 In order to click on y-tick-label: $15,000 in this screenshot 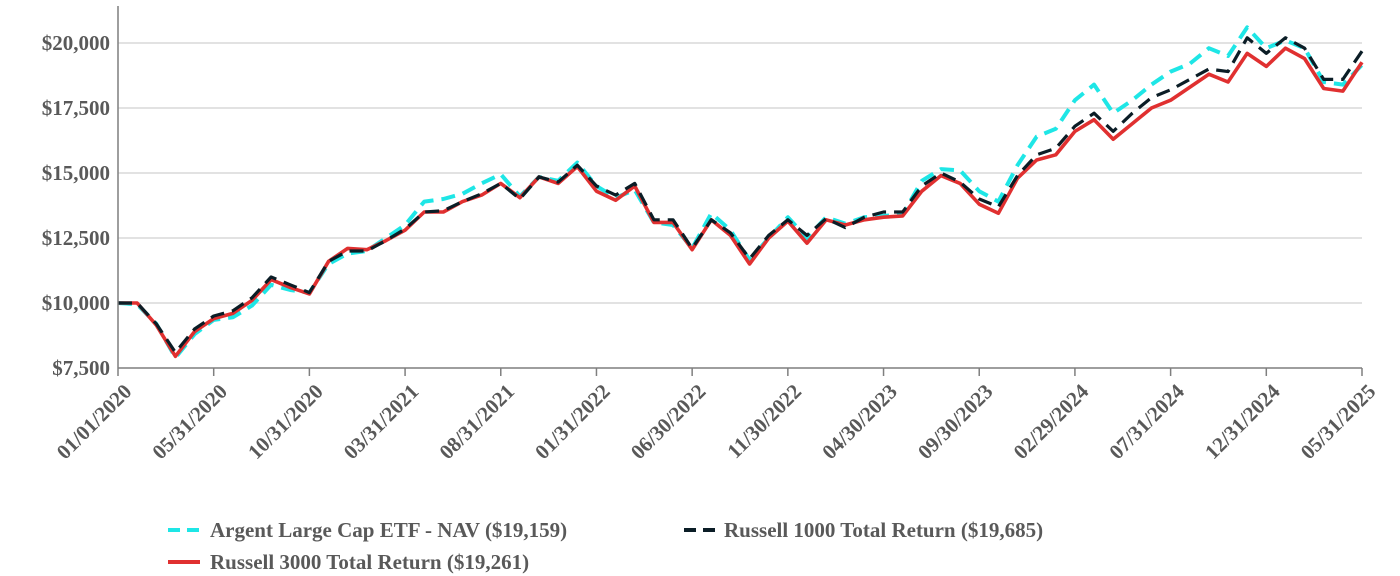, I will do `click(76, 173)`.